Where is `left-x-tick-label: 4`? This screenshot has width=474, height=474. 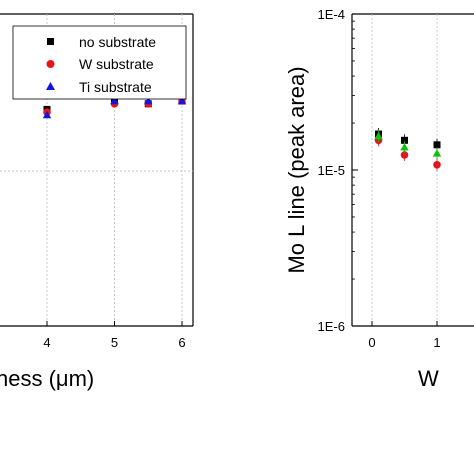 left-x-tick-label: 4 is located at coordinates (46, 342).